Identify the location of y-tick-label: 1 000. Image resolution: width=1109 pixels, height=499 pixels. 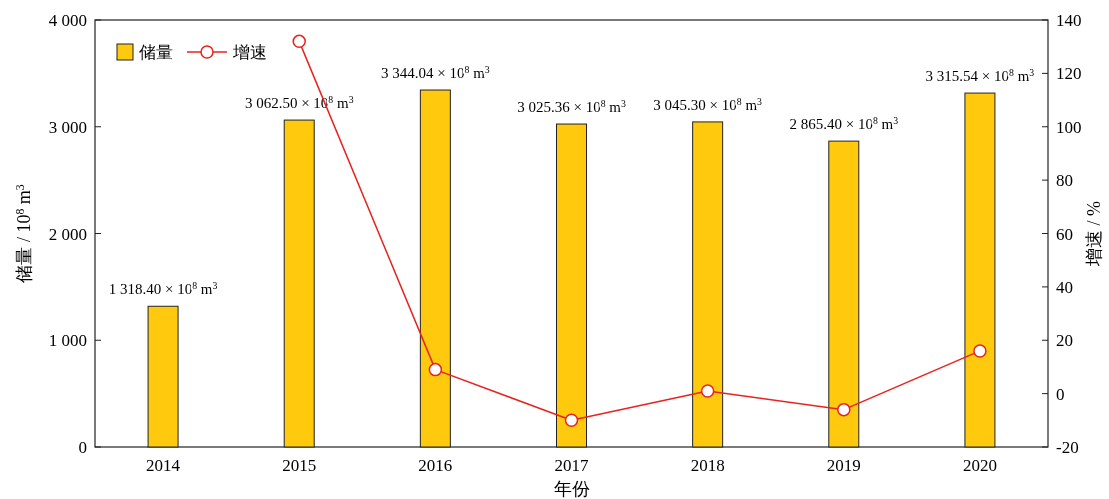
(67, 341).